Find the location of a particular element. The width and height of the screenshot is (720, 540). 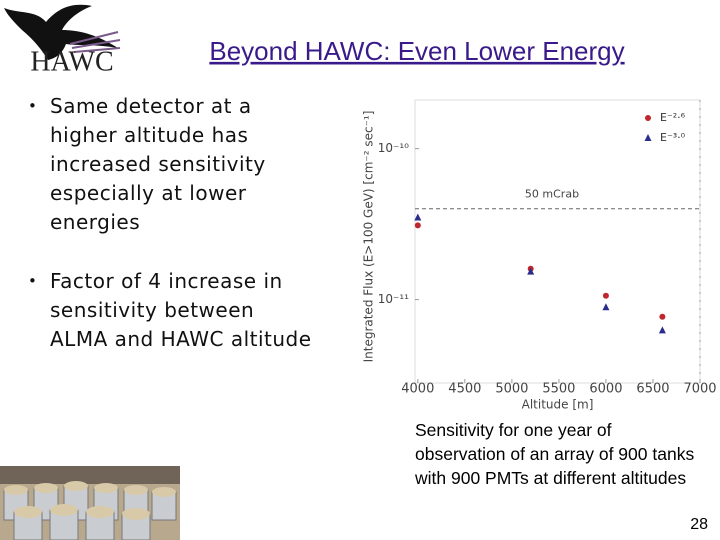

x-tick-label: 7000 is located at coordinates (699, 389).